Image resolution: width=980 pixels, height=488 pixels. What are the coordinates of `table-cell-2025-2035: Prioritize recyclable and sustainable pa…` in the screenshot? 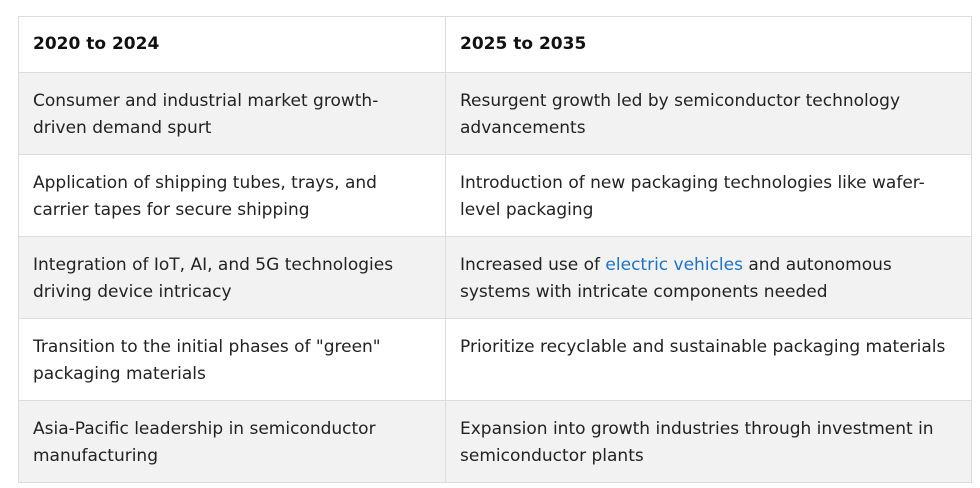 It's located at (708, 359).